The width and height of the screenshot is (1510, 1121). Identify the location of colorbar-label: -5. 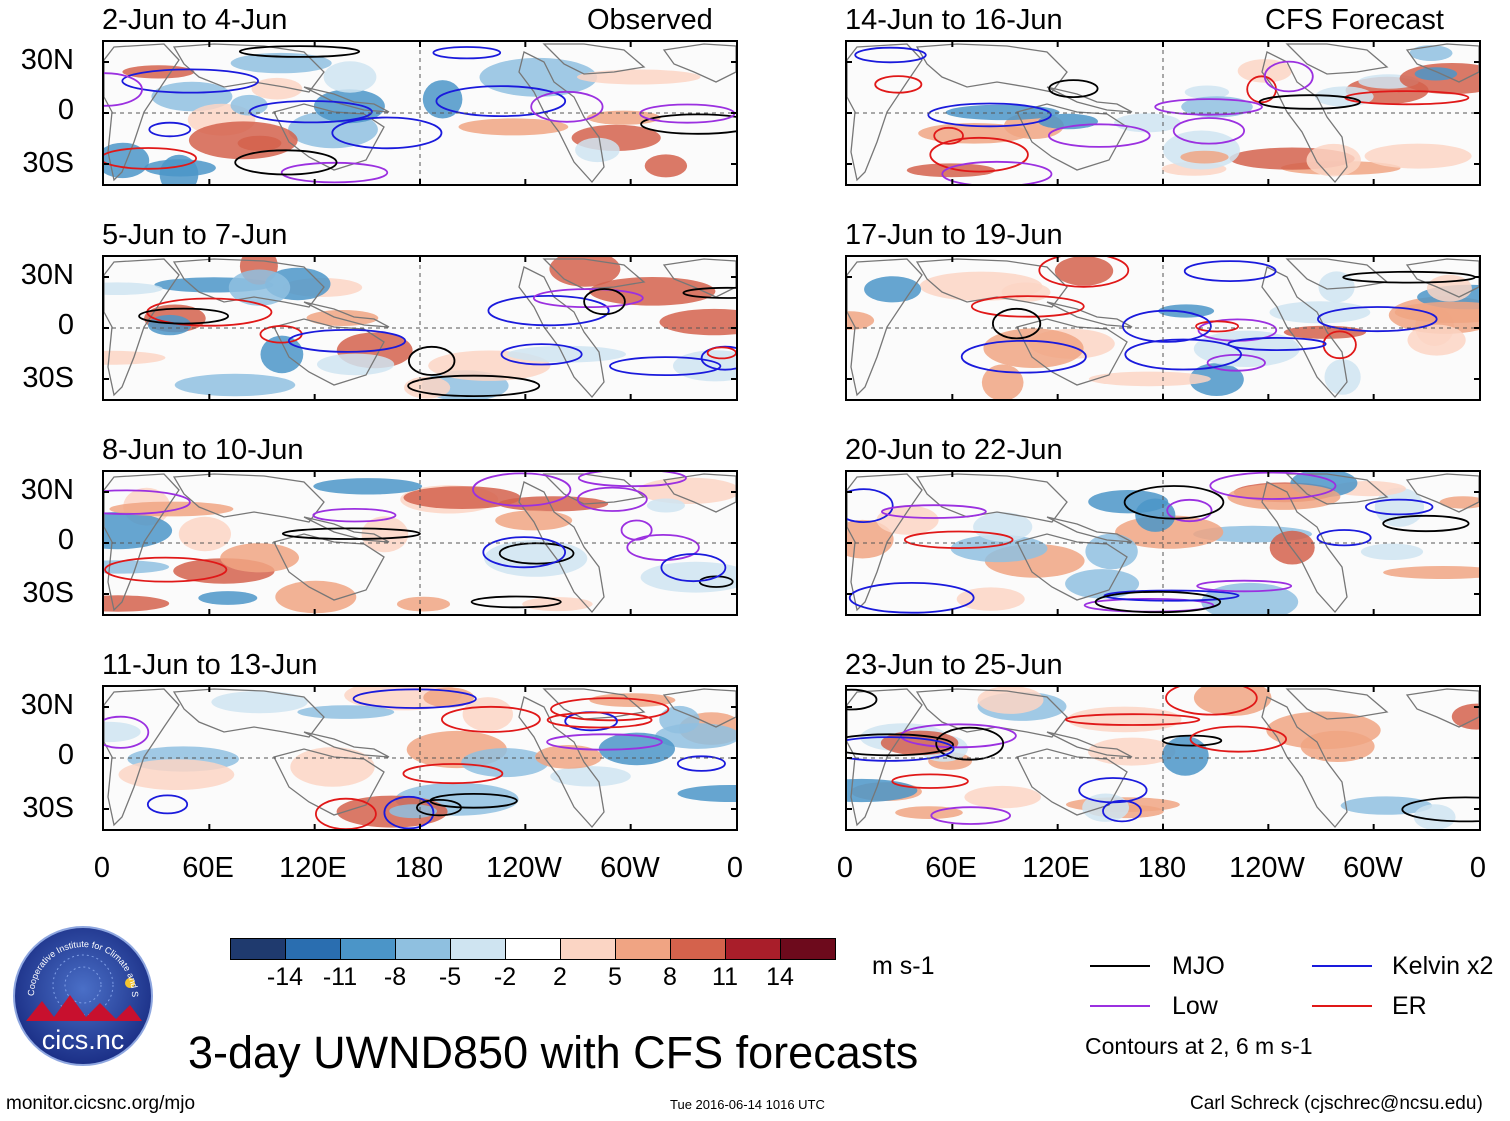
(450, 977).